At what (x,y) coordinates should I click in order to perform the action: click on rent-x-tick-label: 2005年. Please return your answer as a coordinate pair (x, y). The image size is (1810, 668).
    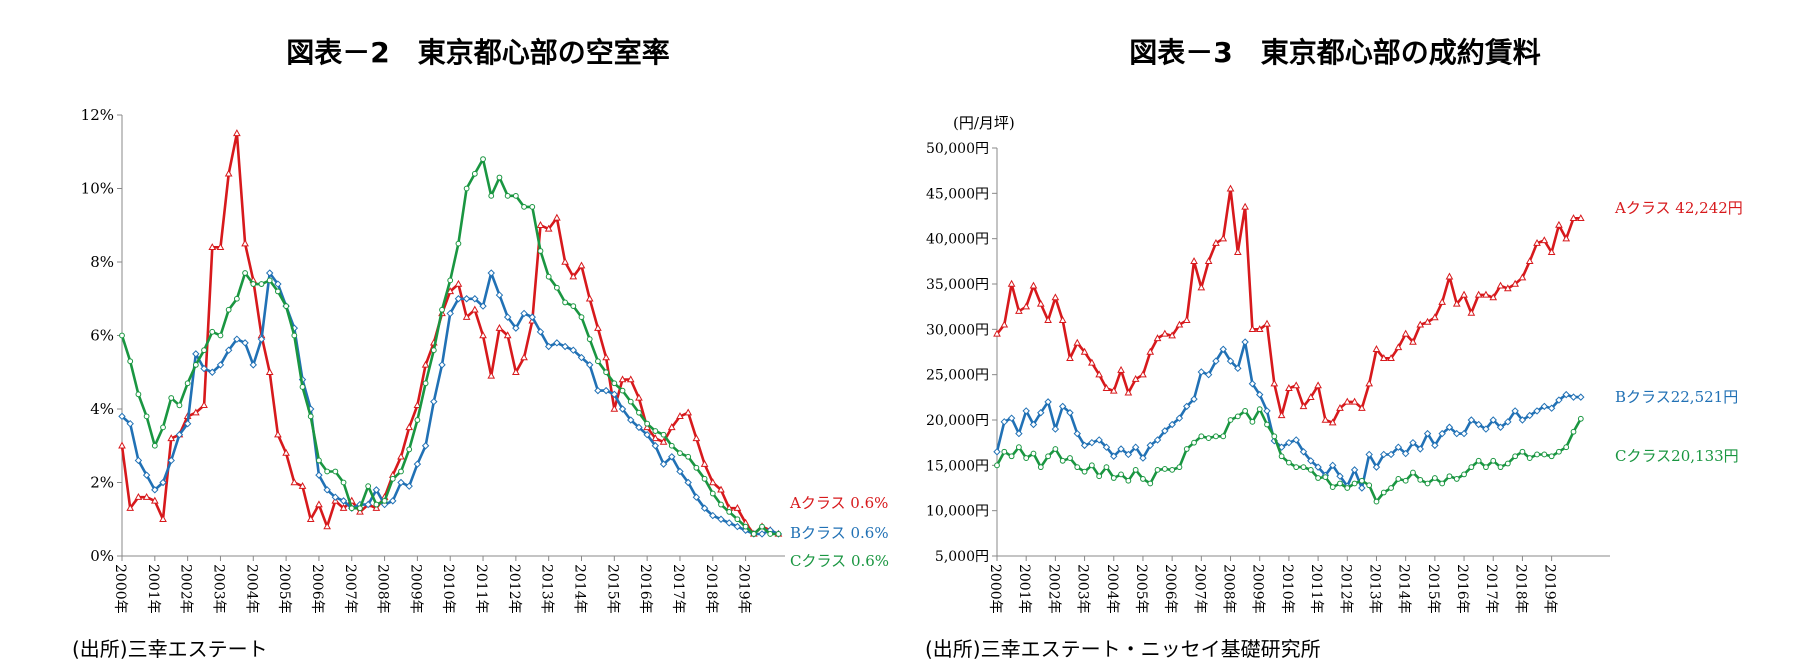
    Looking at the image, I should click on (1141, 589).